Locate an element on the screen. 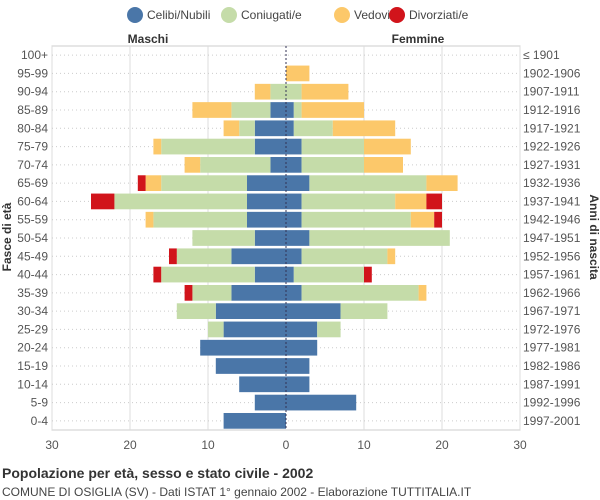  bar-male-50-54-Coniugati/e is located at coordinates (223, 238).